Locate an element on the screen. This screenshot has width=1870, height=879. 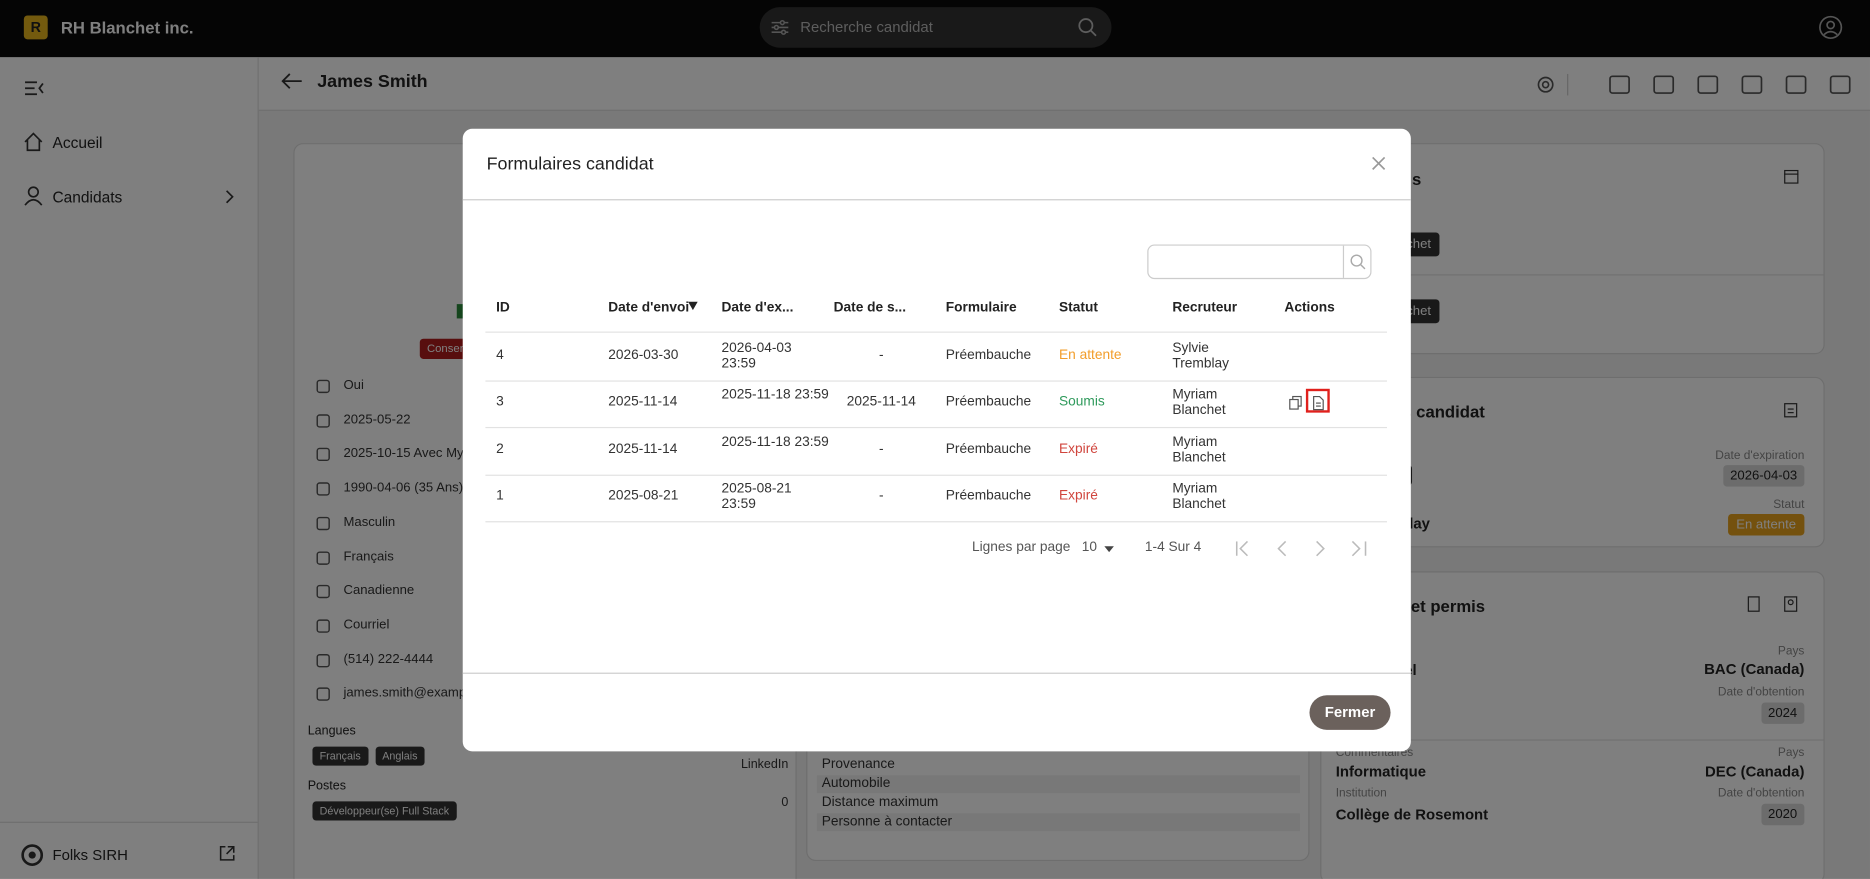
column-header: ID is located at coordinates (503, 307).